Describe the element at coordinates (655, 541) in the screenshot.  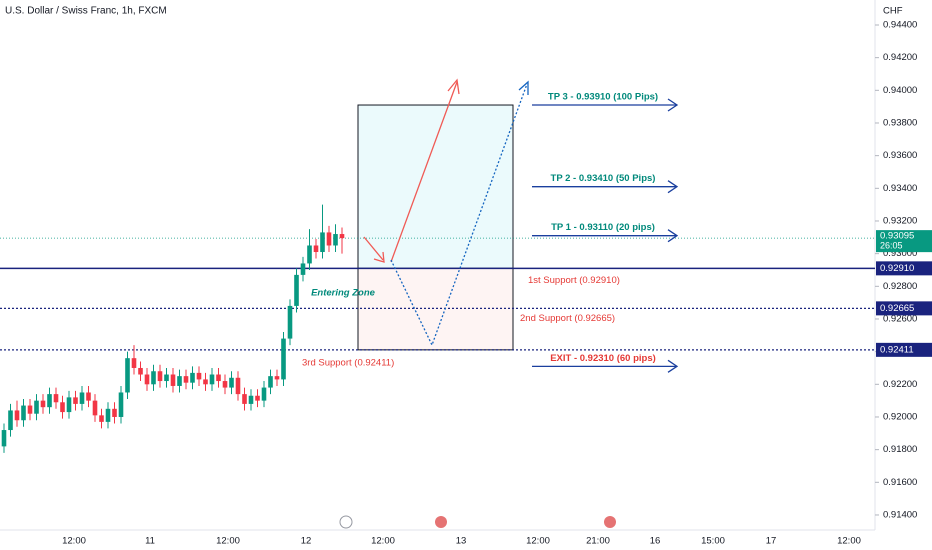
I see `x-tick-label: 16` at that location.